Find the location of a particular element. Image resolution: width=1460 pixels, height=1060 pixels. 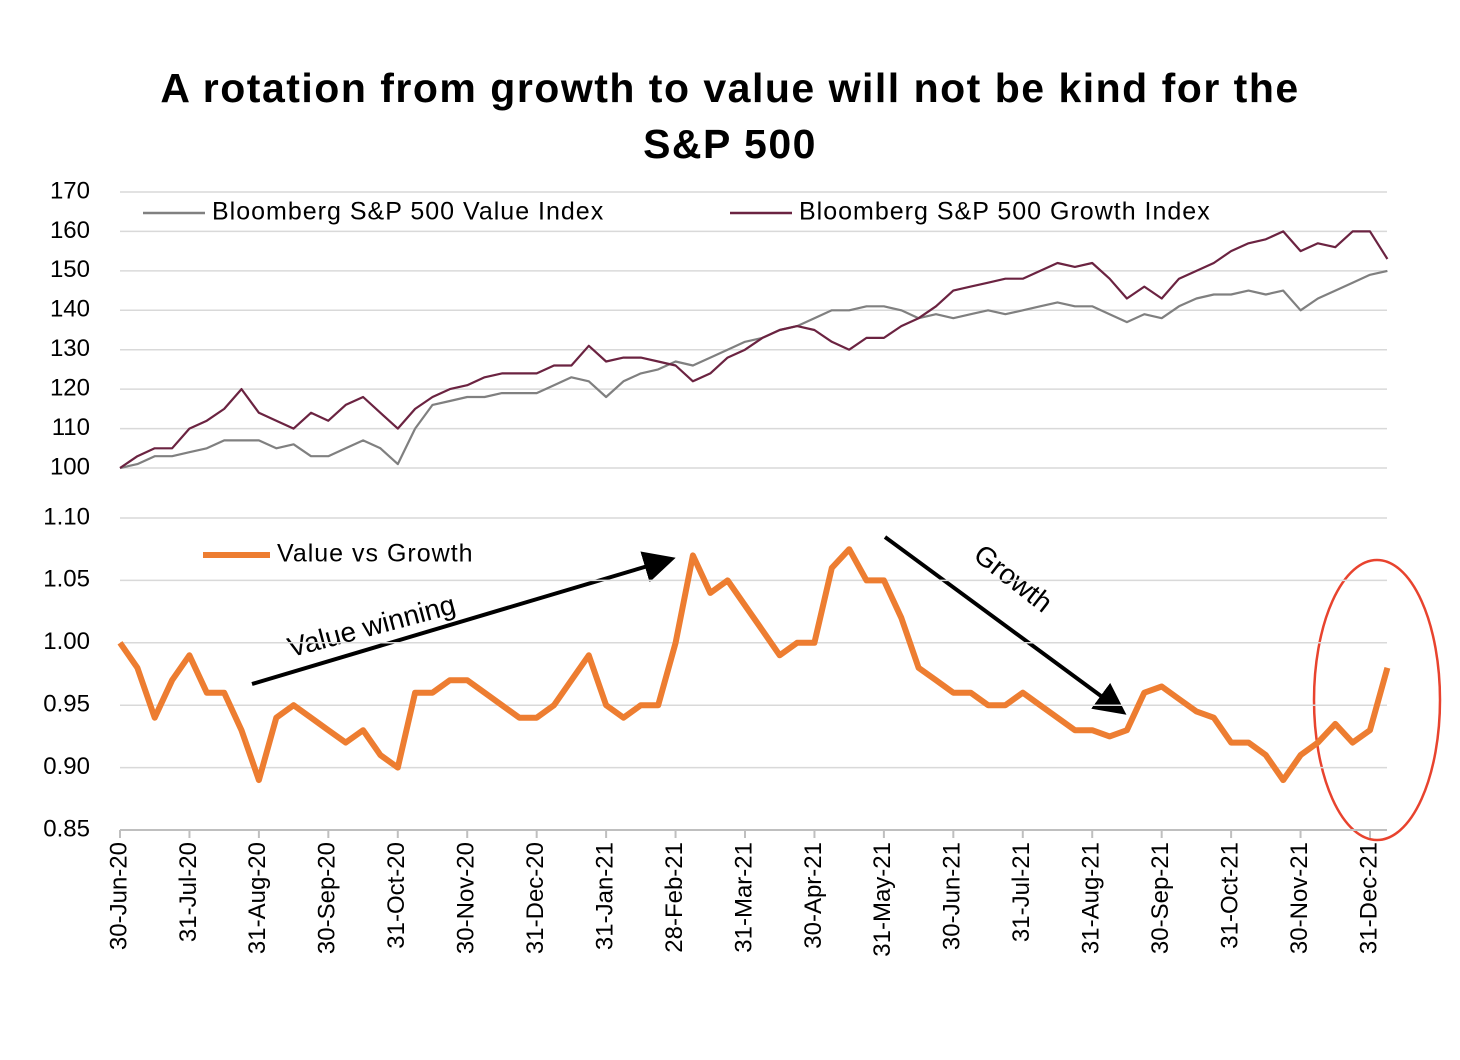

y-tick-label: 140 is located at coordinates (70, 309).